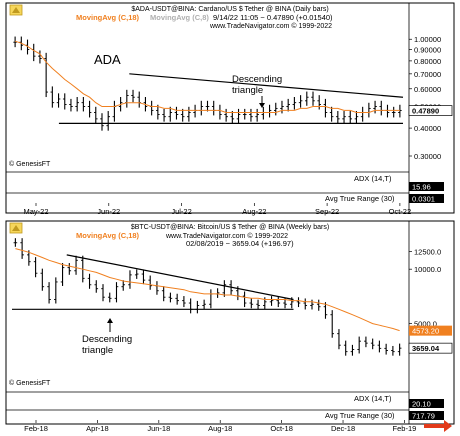 The width and height of the screenshot is (460, 436). Describe the element at coordinates (427, 49) in the screenshot. I see `y-tick-label: 0.90000` at that location.